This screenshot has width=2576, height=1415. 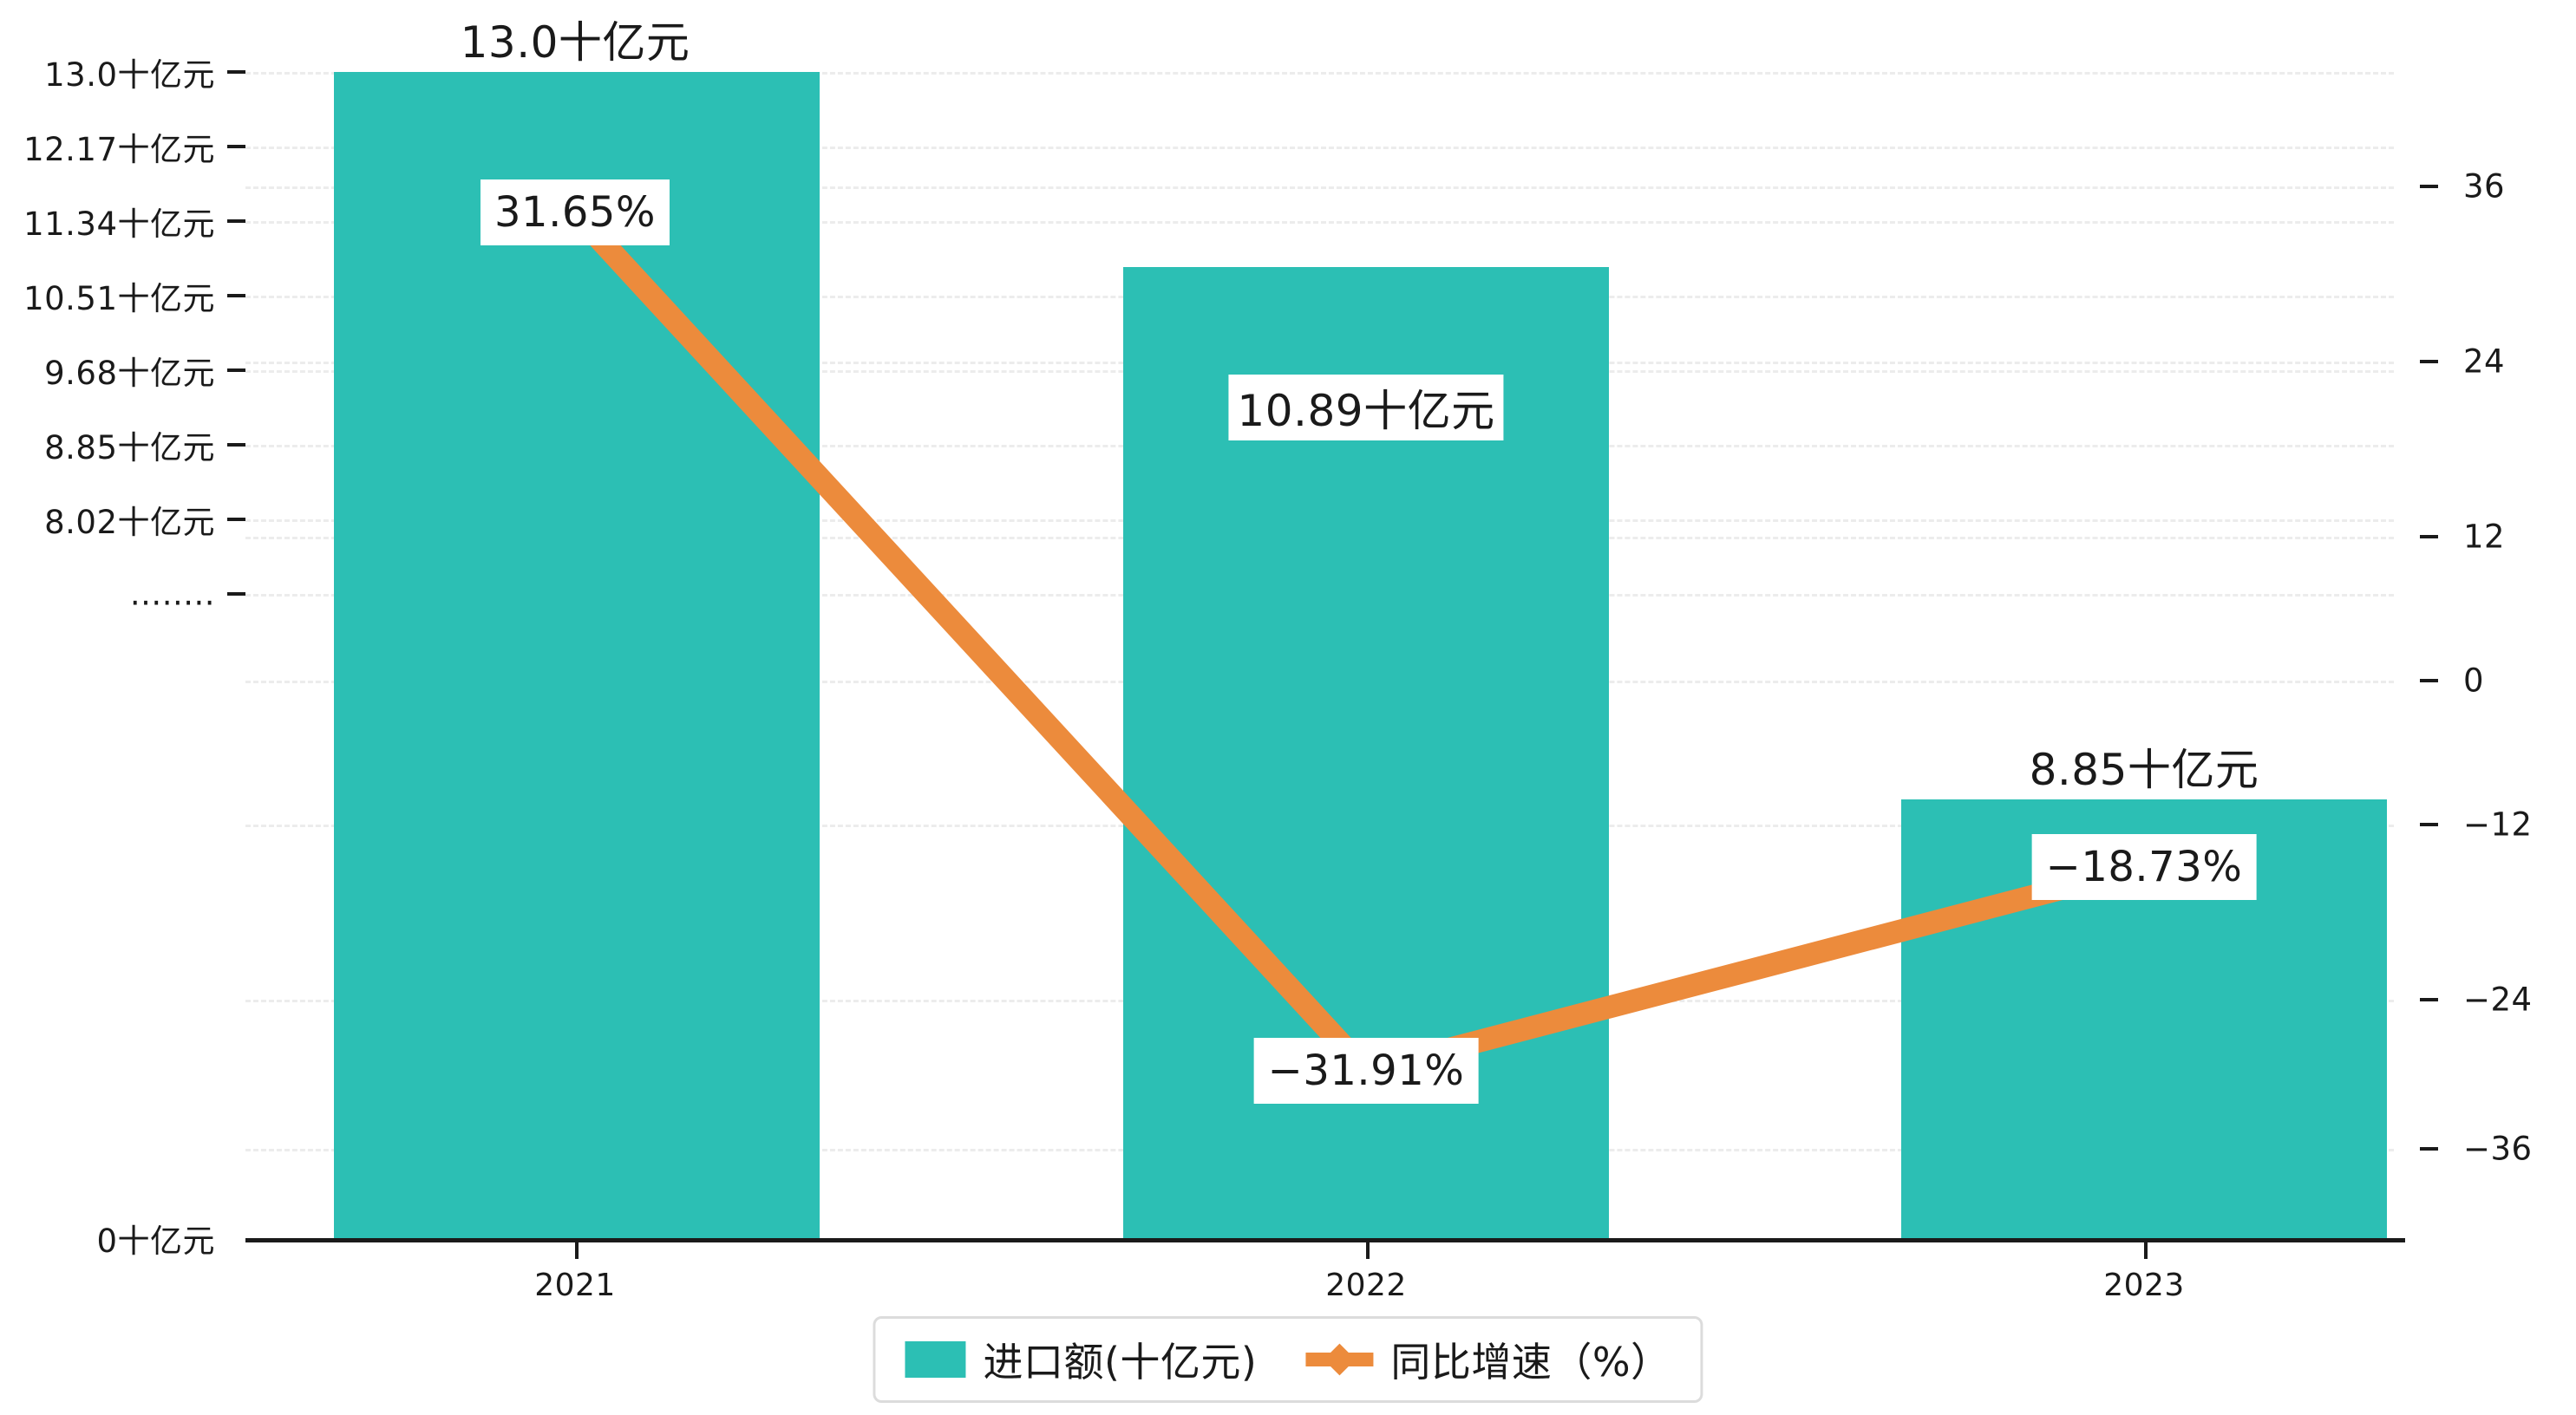 What do you see at coordinates (2484, 186) in the screenshot?
I see `y-tick-label-right-1: 36` at bounding box center [2484, 186].